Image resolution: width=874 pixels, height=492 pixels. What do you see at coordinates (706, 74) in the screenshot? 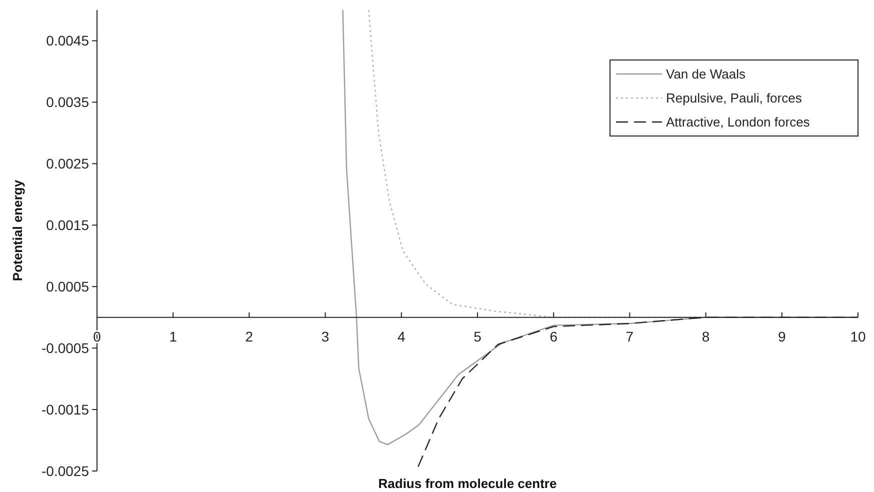
I see `legend-label: Van de Waals` at bounding box center [706, 74].